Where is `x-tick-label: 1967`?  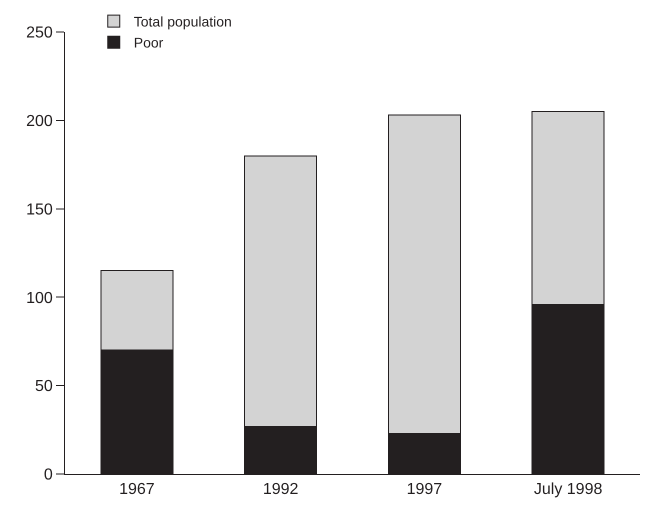 x-tick-label: 1967 is located at coordinates (137, 489).